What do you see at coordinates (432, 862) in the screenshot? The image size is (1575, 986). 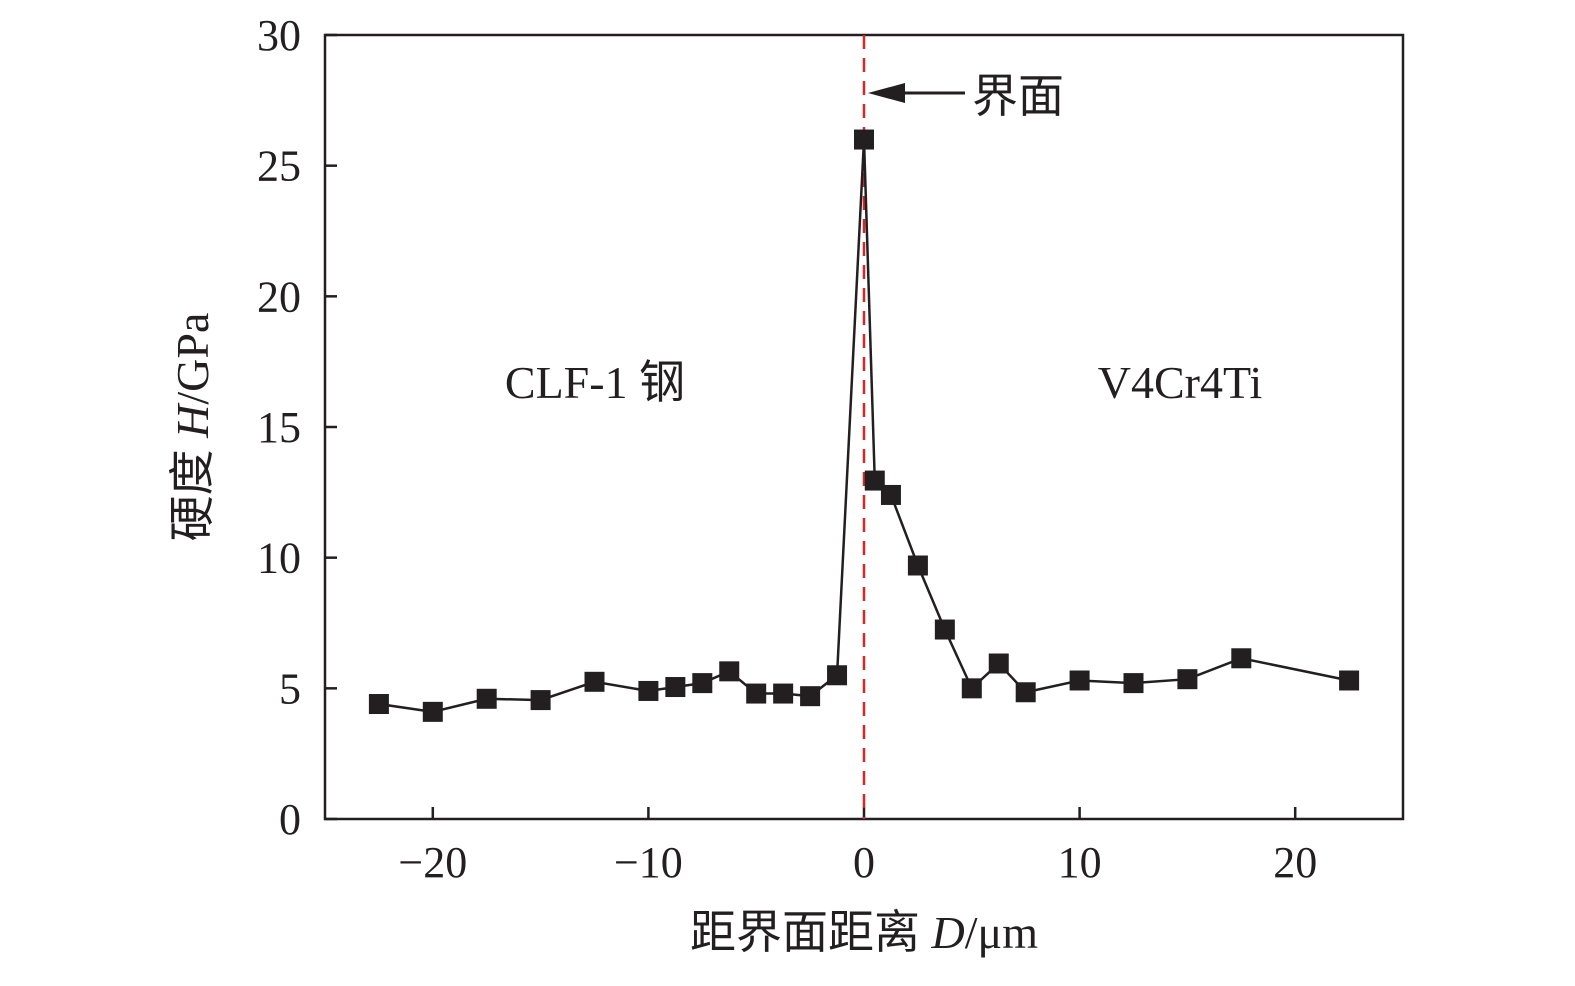 I see `x-tick-label: −20` at bounding box center [432, 862].